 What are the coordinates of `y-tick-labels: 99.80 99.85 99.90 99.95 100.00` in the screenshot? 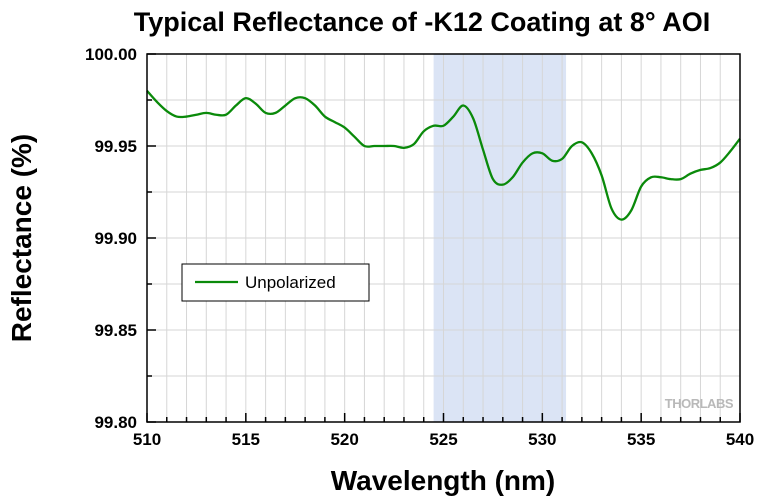 It's located at (111, 238).